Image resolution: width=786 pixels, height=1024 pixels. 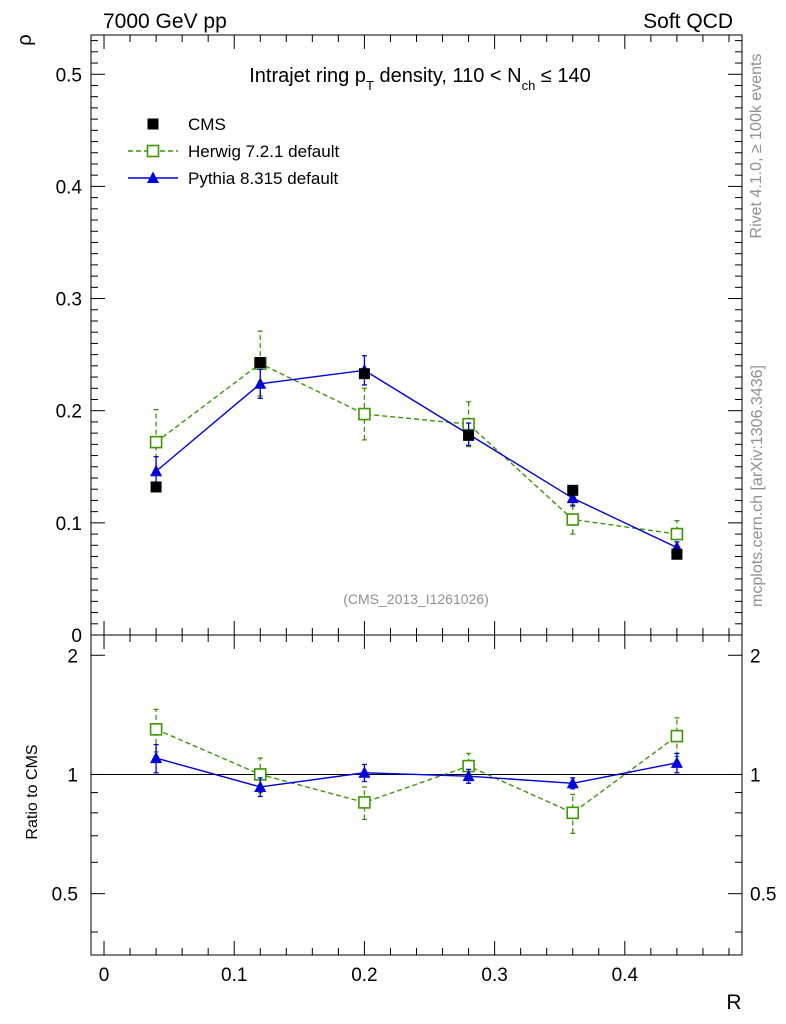 I want to click on x-tick-label: 0.1, so click(x=234, y=975).